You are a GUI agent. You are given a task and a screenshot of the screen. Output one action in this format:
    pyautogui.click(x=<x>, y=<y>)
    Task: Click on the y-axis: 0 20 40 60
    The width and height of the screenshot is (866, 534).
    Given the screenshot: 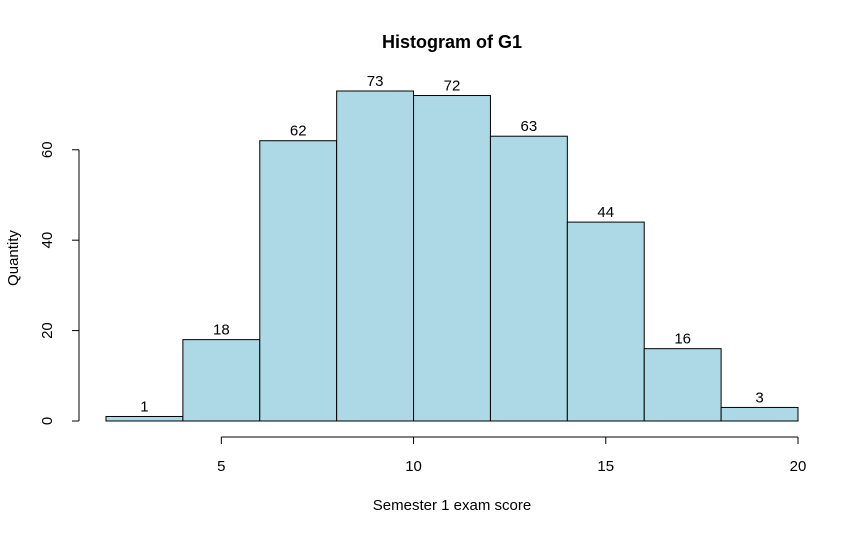 What is the action you would take?
    pyautogui.click(x=59, y=283)
    